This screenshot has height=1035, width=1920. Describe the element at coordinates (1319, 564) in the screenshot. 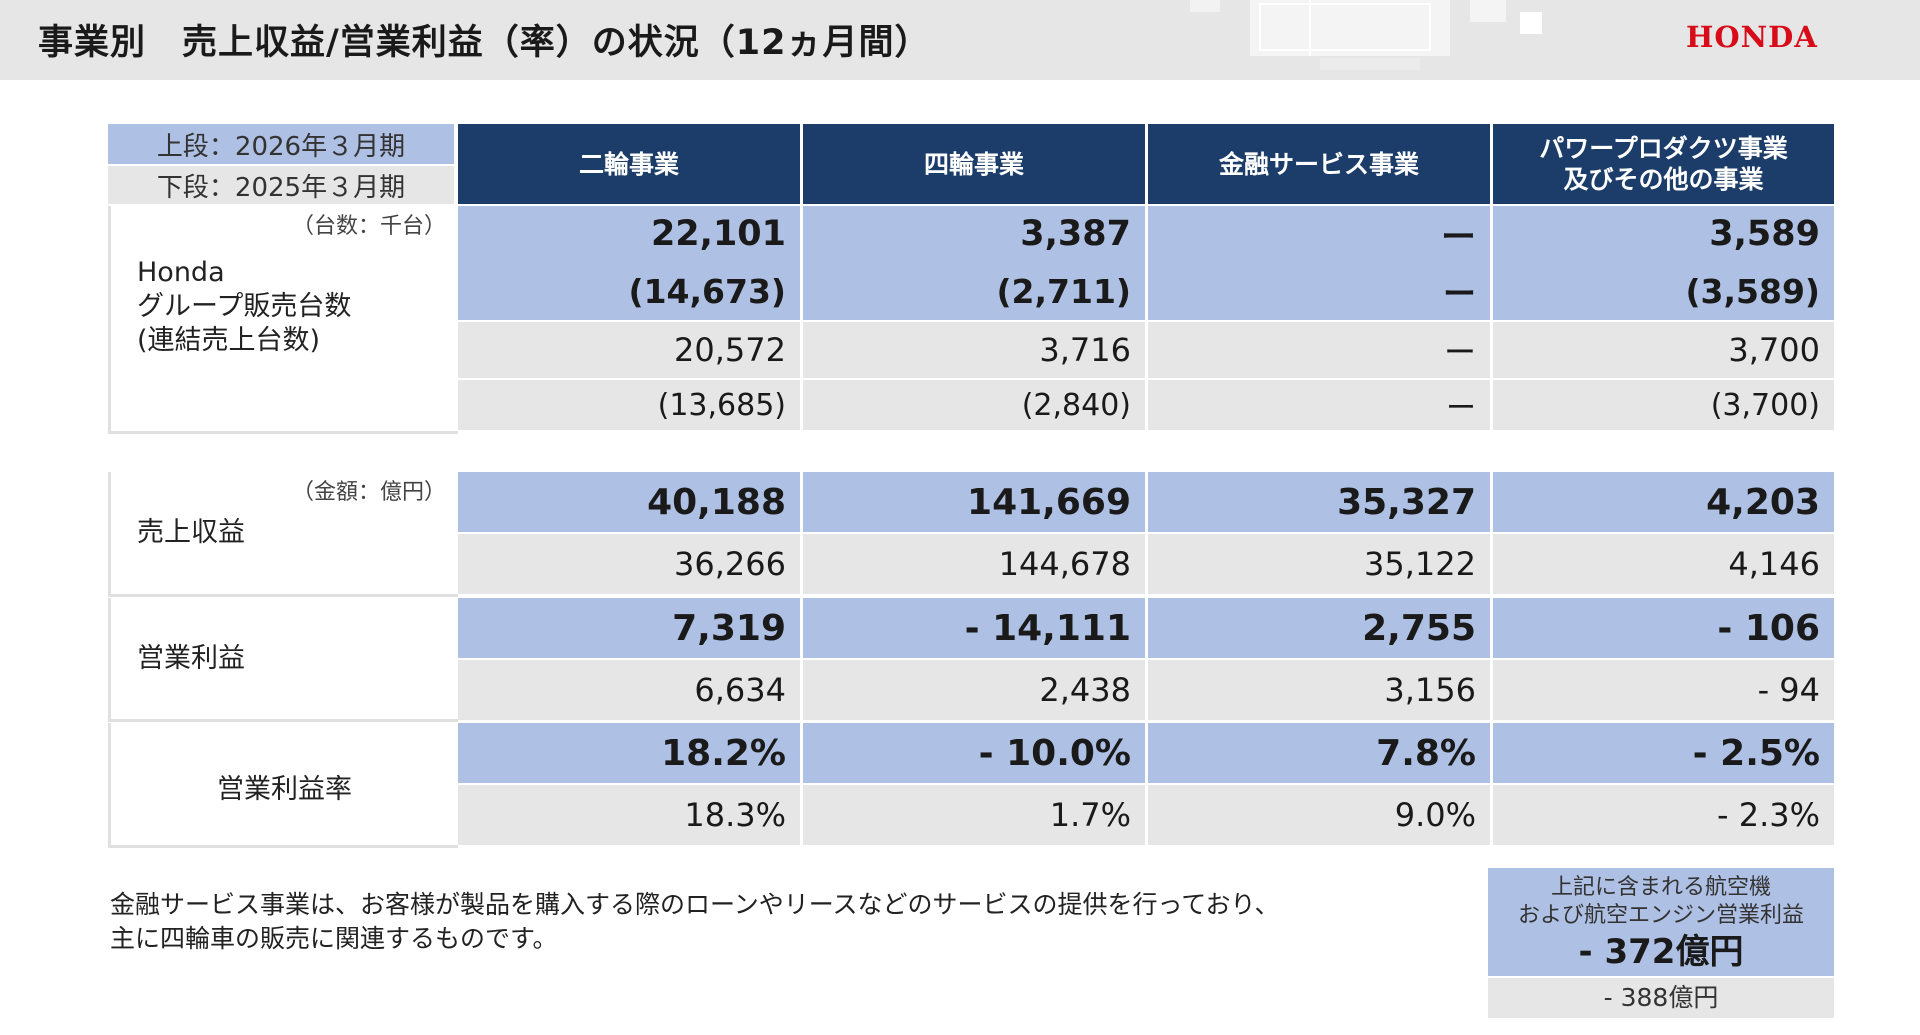

I see `value-previous-financial-services: 35,122` at that location.